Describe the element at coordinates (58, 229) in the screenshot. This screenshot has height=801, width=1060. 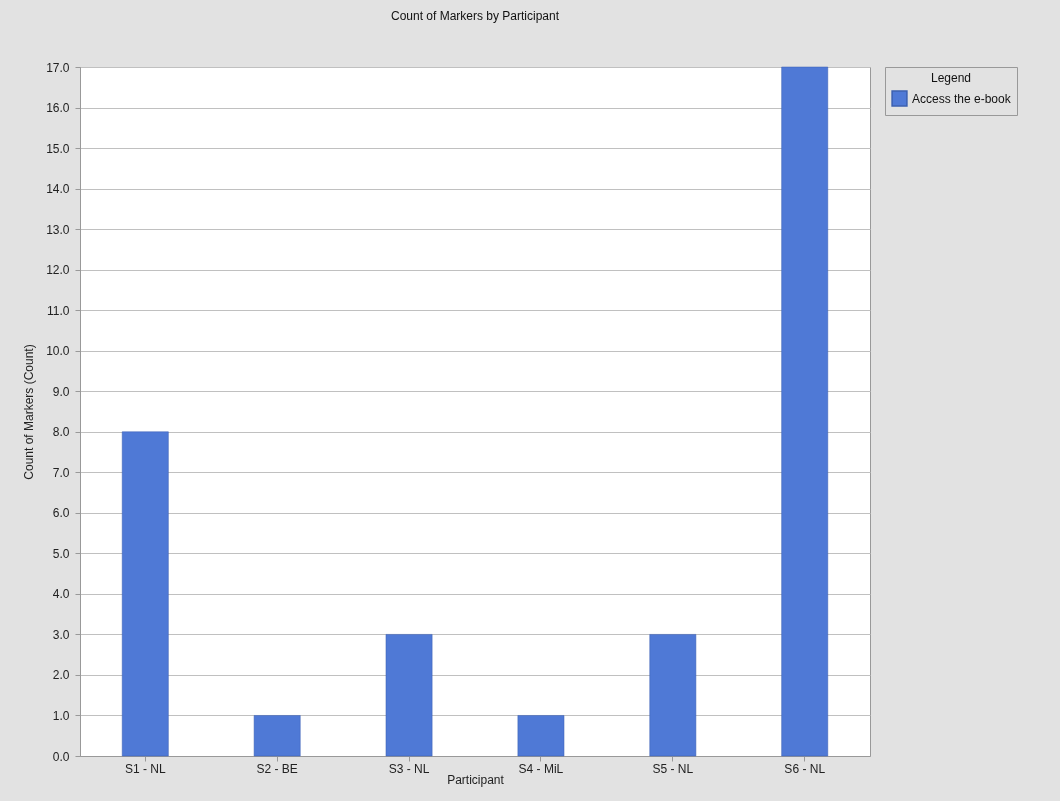
I see `y-tick-label: 13.0` at that location.